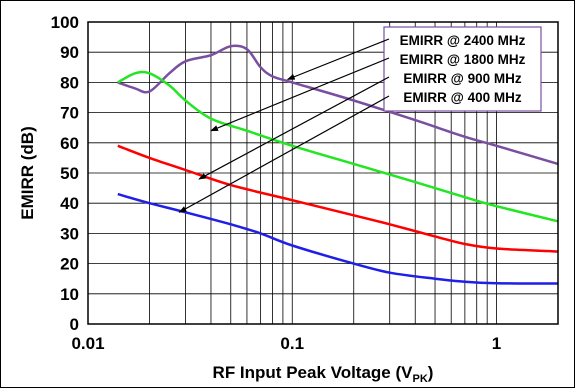 This screenshot has height=388, width=575. Describe the element at coordinates (27, 172) in the screenshot. I see `y-axis-title: EMIRR (dB)` at that location.